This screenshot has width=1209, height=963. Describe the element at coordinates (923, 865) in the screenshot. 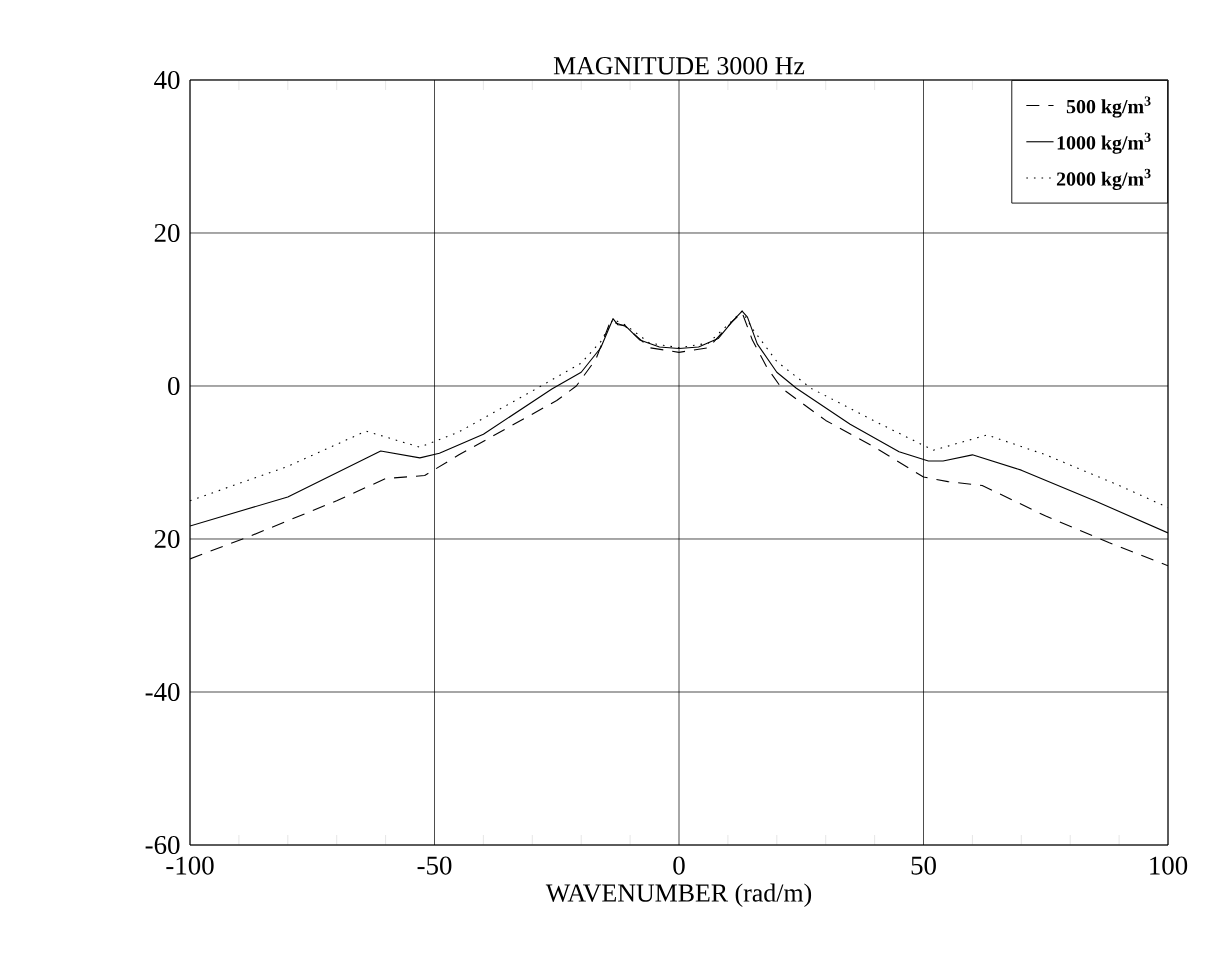

I see `x-tick-label: 50` at that location.